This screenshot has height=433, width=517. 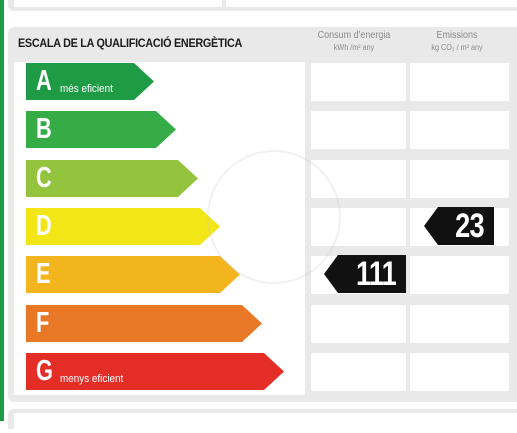 What do you see at coordinates (457, 35) in the screenshot?
I see `emissions-header-label: Emissions` at bounding box center [457, 35].